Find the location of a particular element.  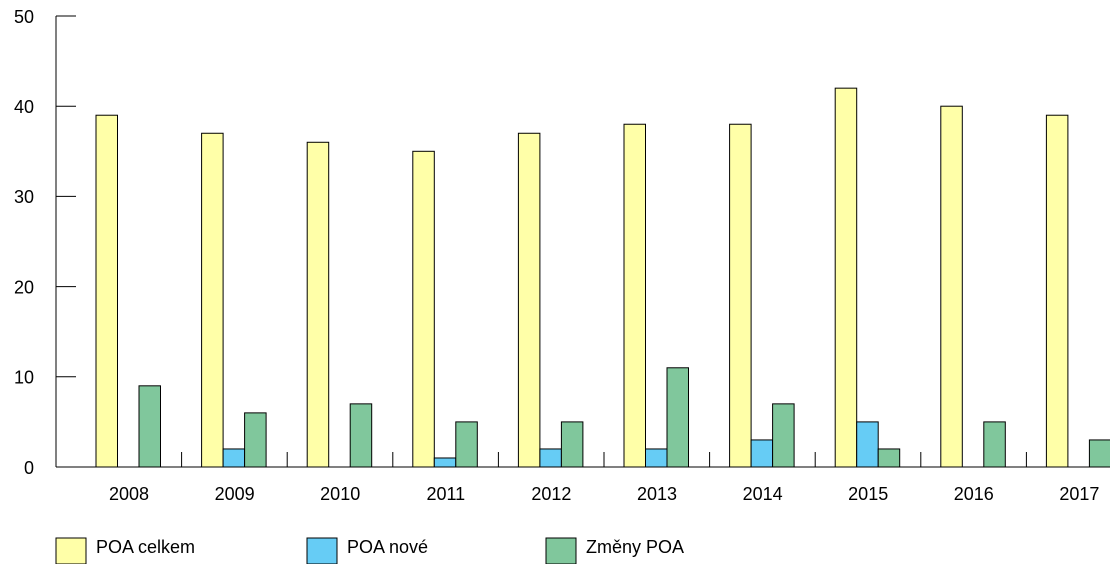

x-tick-label: 2011 is located at coordinates (445, 494).